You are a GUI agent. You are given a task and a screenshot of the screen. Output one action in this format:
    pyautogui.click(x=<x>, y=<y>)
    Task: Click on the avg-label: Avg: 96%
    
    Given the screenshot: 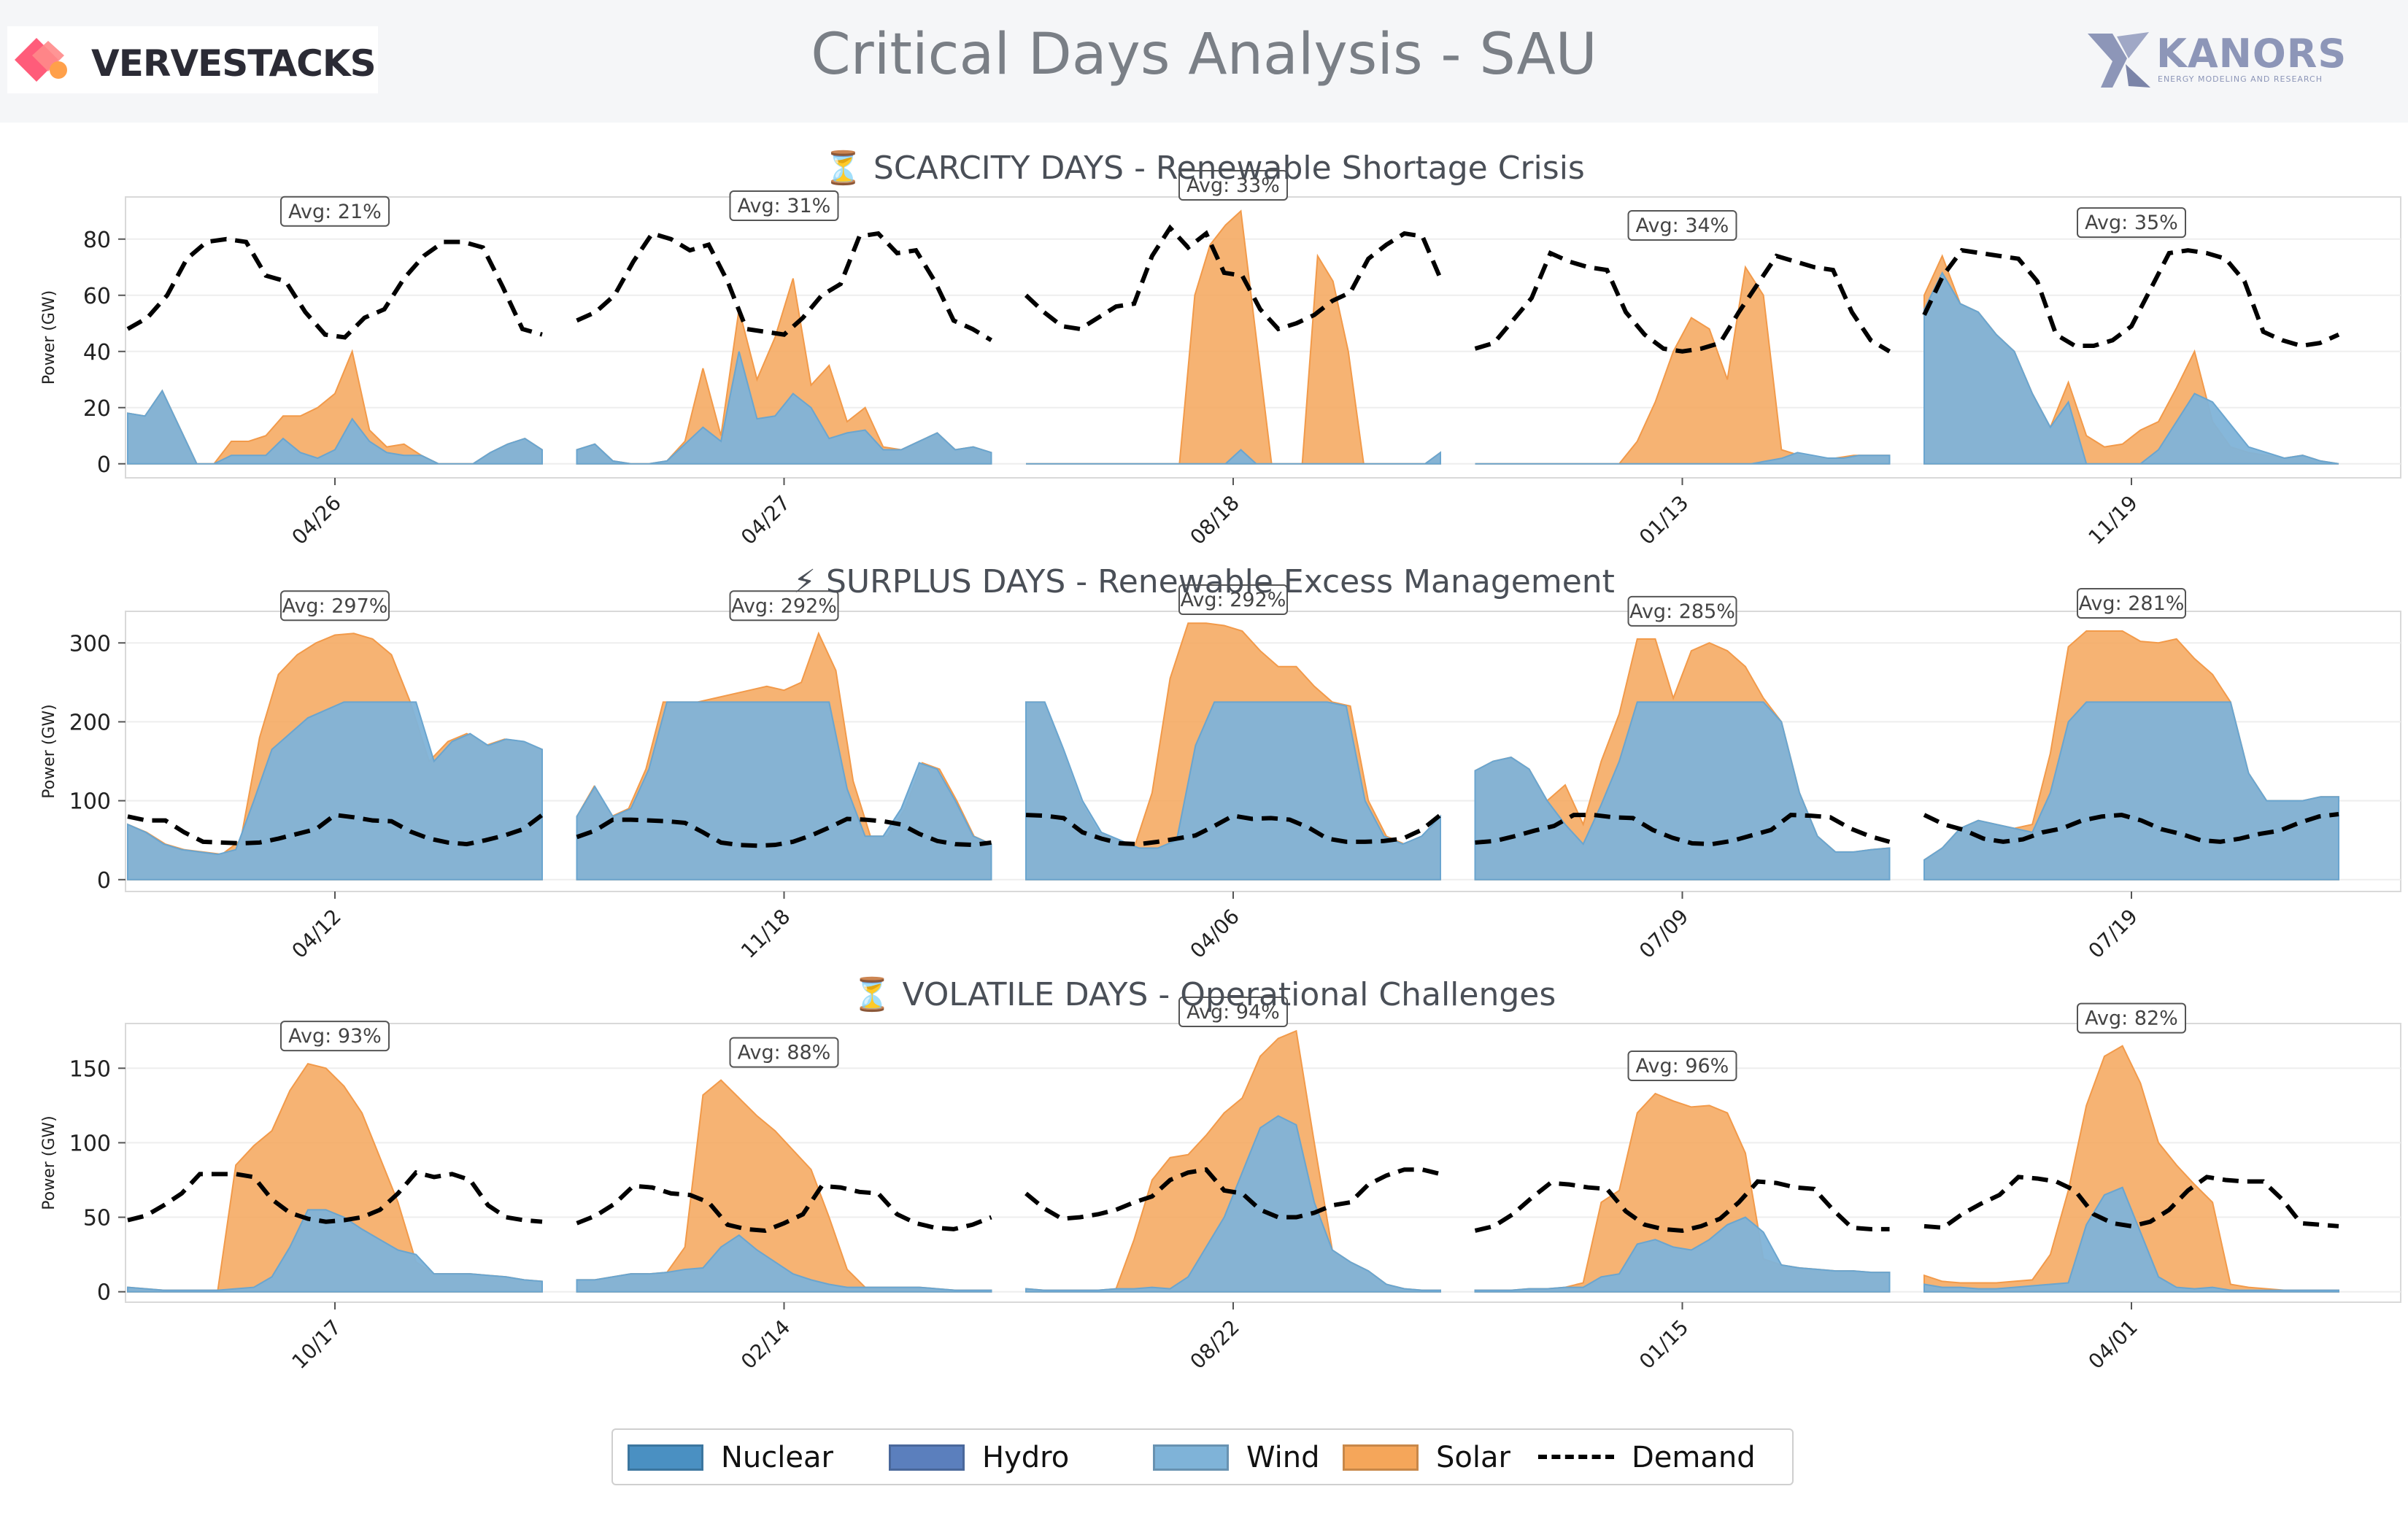 What is the action you would take?
    pyautogui.click(x=1682, y=1067)
    